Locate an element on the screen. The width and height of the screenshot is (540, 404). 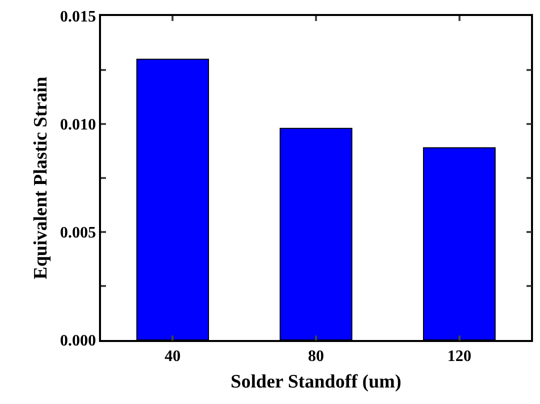
y-tick-label: 0.005 is located at coordinates (78, 233).